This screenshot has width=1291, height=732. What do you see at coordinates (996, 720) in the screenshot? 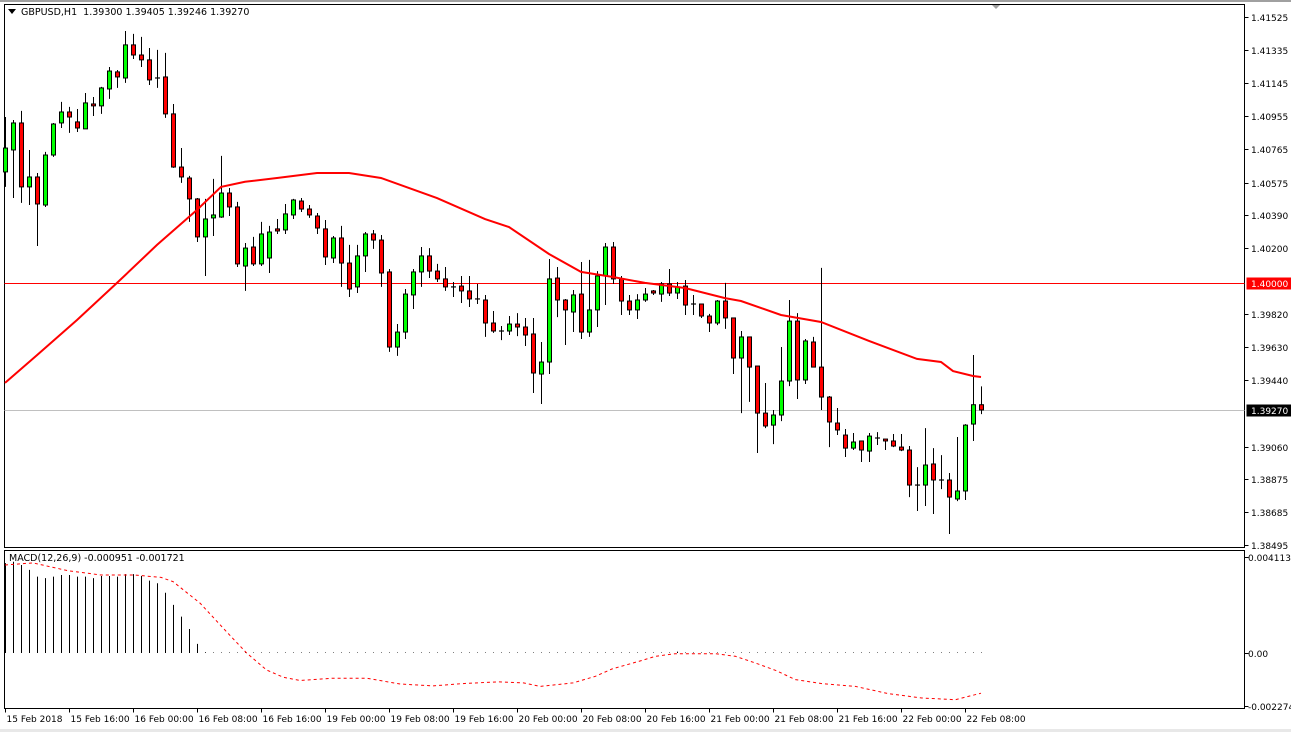
I see `time-axis-label: 22 Feb 08:00` at bounding box center [996, 720].